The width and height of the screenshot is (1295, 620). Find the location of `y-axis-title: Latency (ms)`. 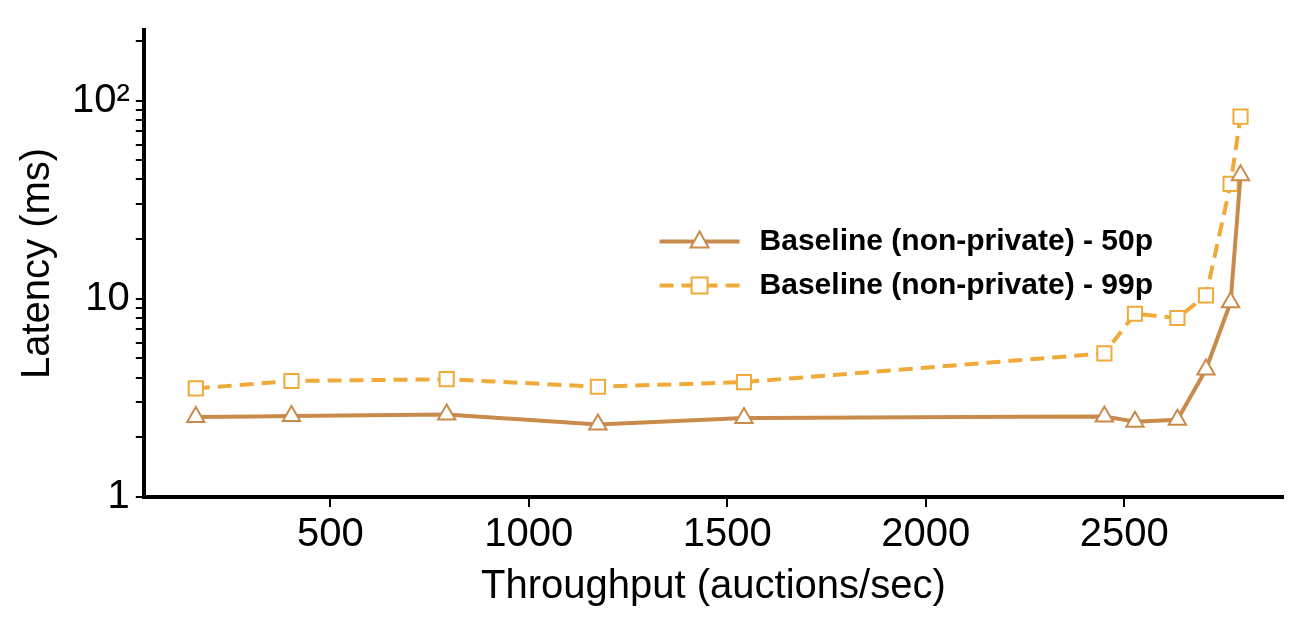

y-axis-title: Latency (ms) is located at coordinates (35, 263).